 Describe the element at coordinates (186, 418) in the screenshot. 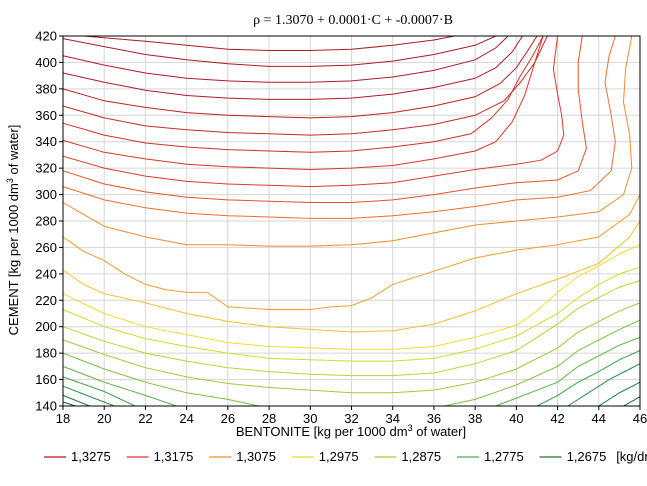

I see `x-tick-label: 24` at that location.